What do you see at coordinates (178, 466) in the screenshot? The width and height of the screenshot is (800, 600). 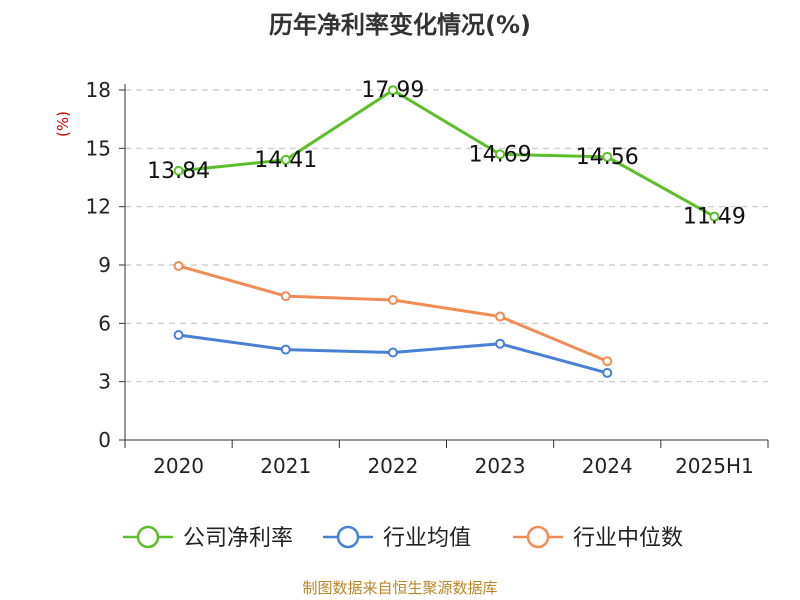 I see `x-tick-label: 2020` at bounding box center [178, 466].